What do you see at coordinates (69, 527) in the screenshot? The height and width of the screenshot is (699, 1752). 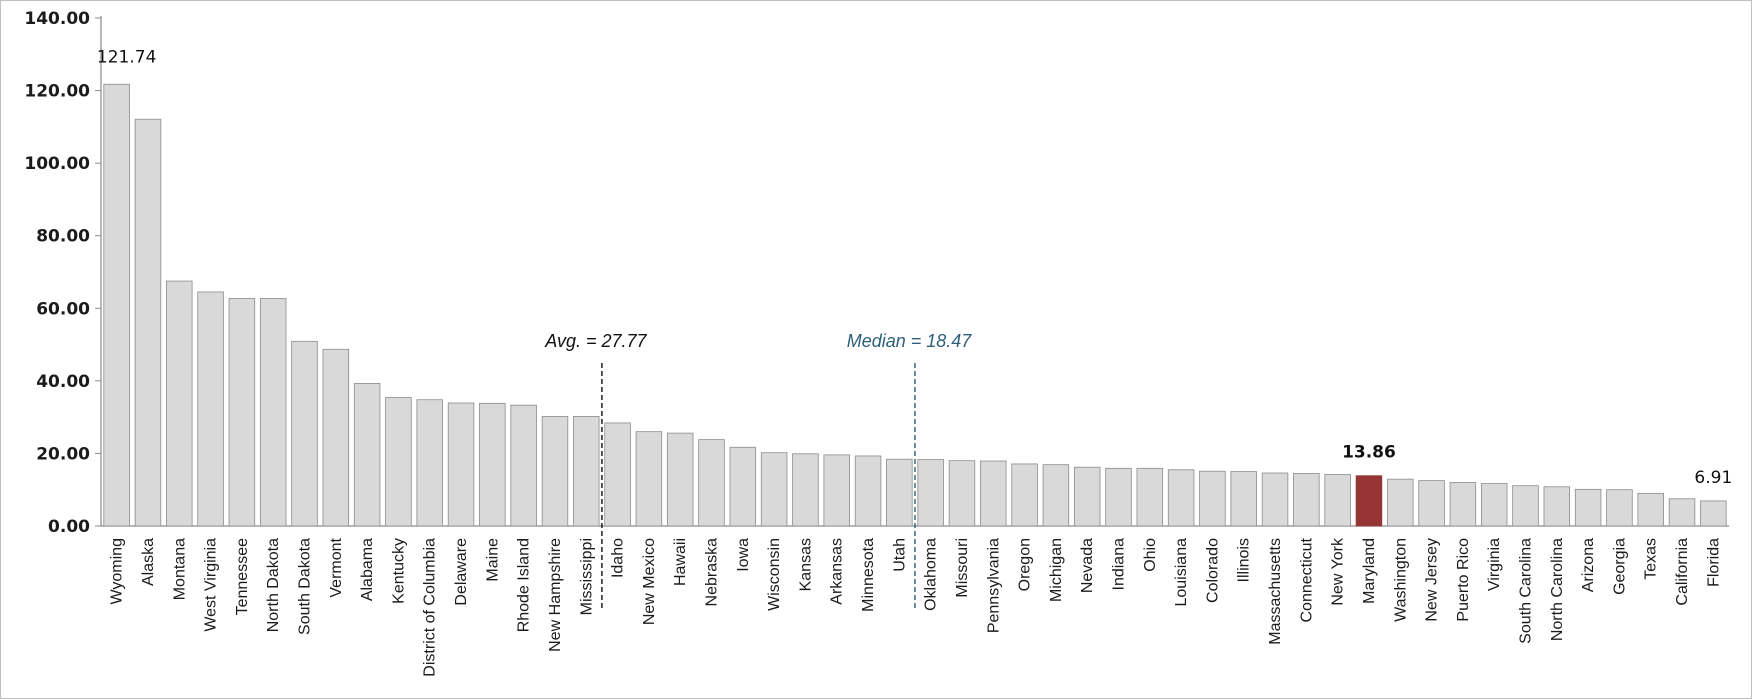 I see `y-tick-label: 0.00` at bounding box center [69, 527].